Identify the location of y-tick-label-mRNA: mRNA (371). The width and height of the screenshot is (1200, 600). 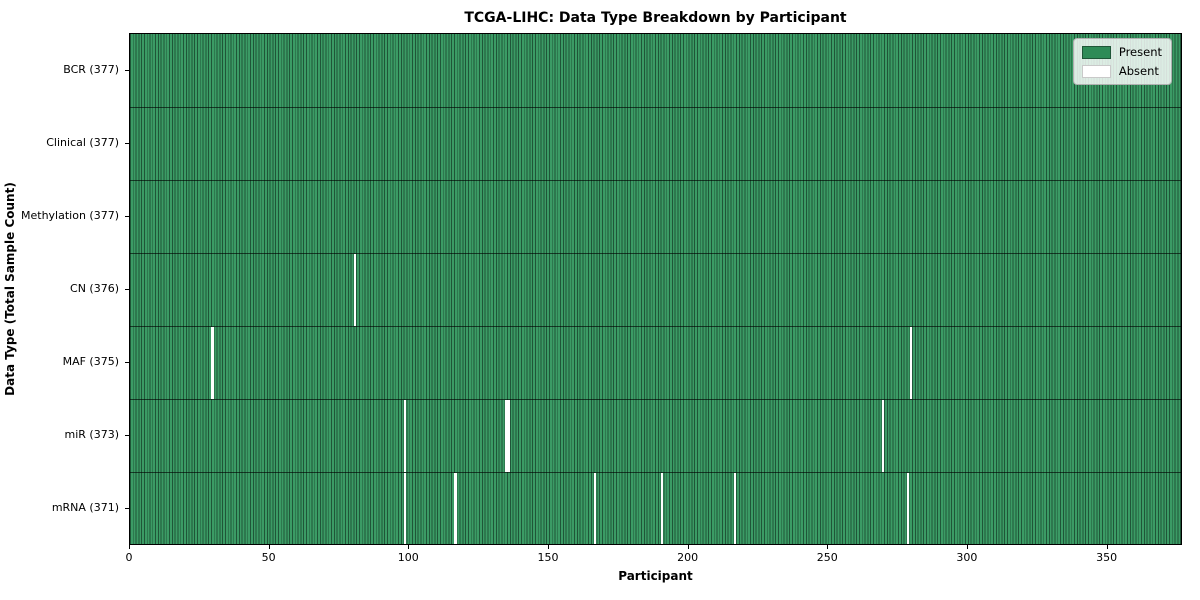
(85, 508).